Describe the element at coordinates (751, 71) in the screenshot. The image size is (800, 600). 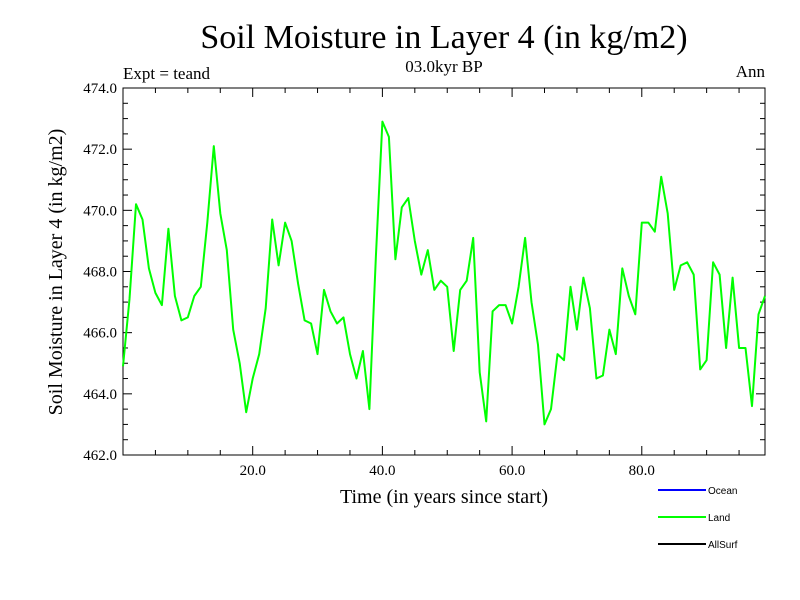
I see `season-label: Ann` at that location.